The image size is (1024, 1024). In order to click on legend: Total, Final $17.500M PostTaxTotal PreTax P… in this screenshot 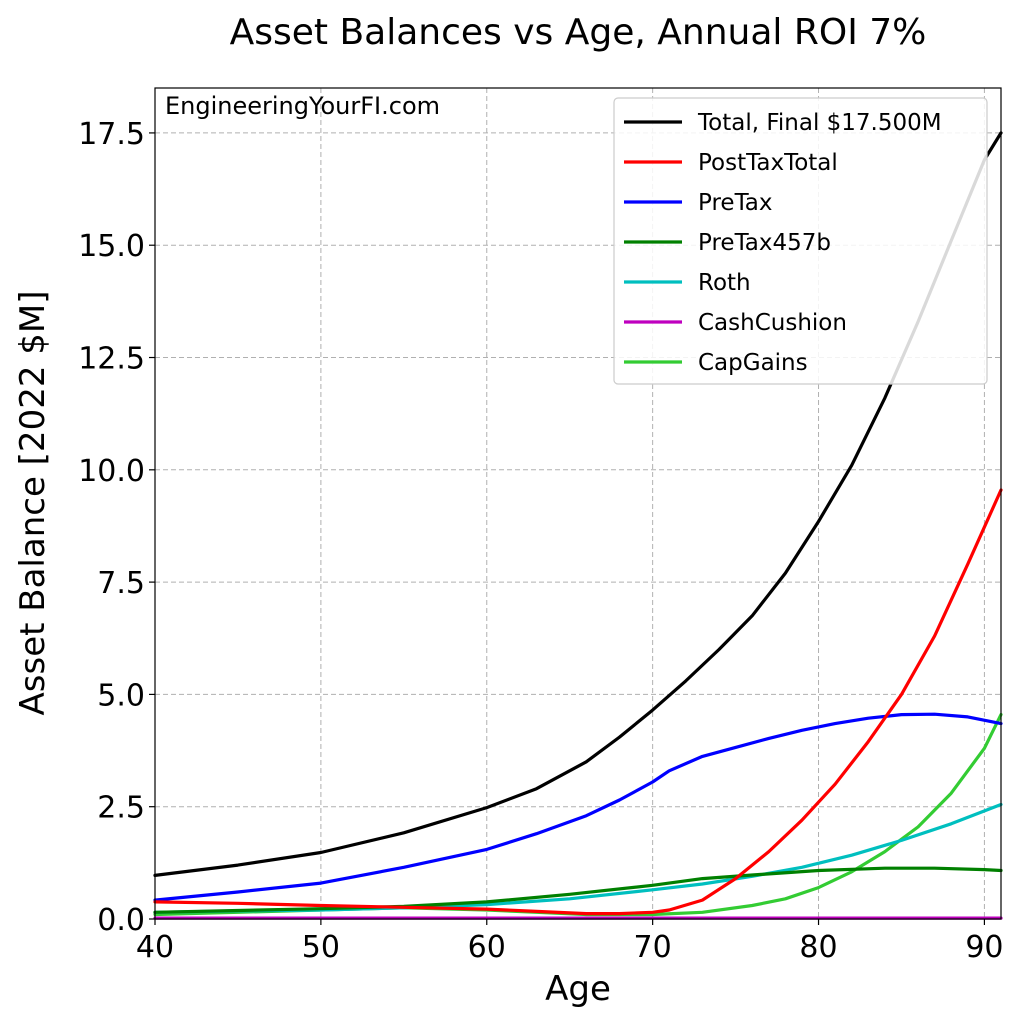, I will do `click(800, 241)`.